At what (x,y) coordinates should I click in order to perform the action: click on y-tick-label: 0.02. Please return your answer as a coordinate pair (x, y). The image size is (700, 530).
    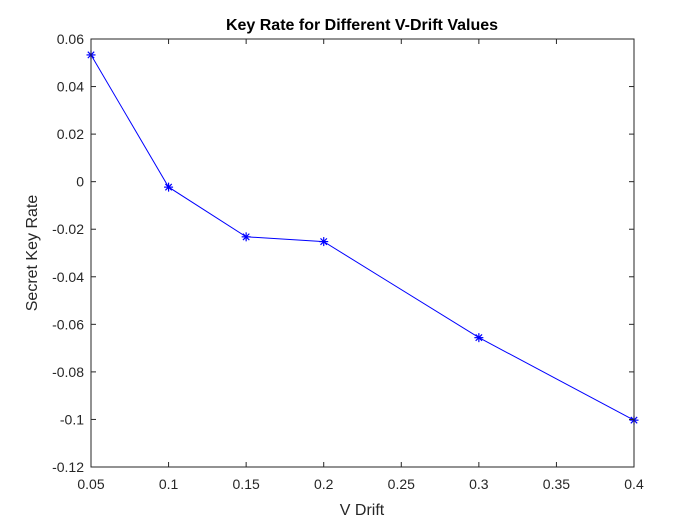
    Looking at the image, I should click on (70, 134).